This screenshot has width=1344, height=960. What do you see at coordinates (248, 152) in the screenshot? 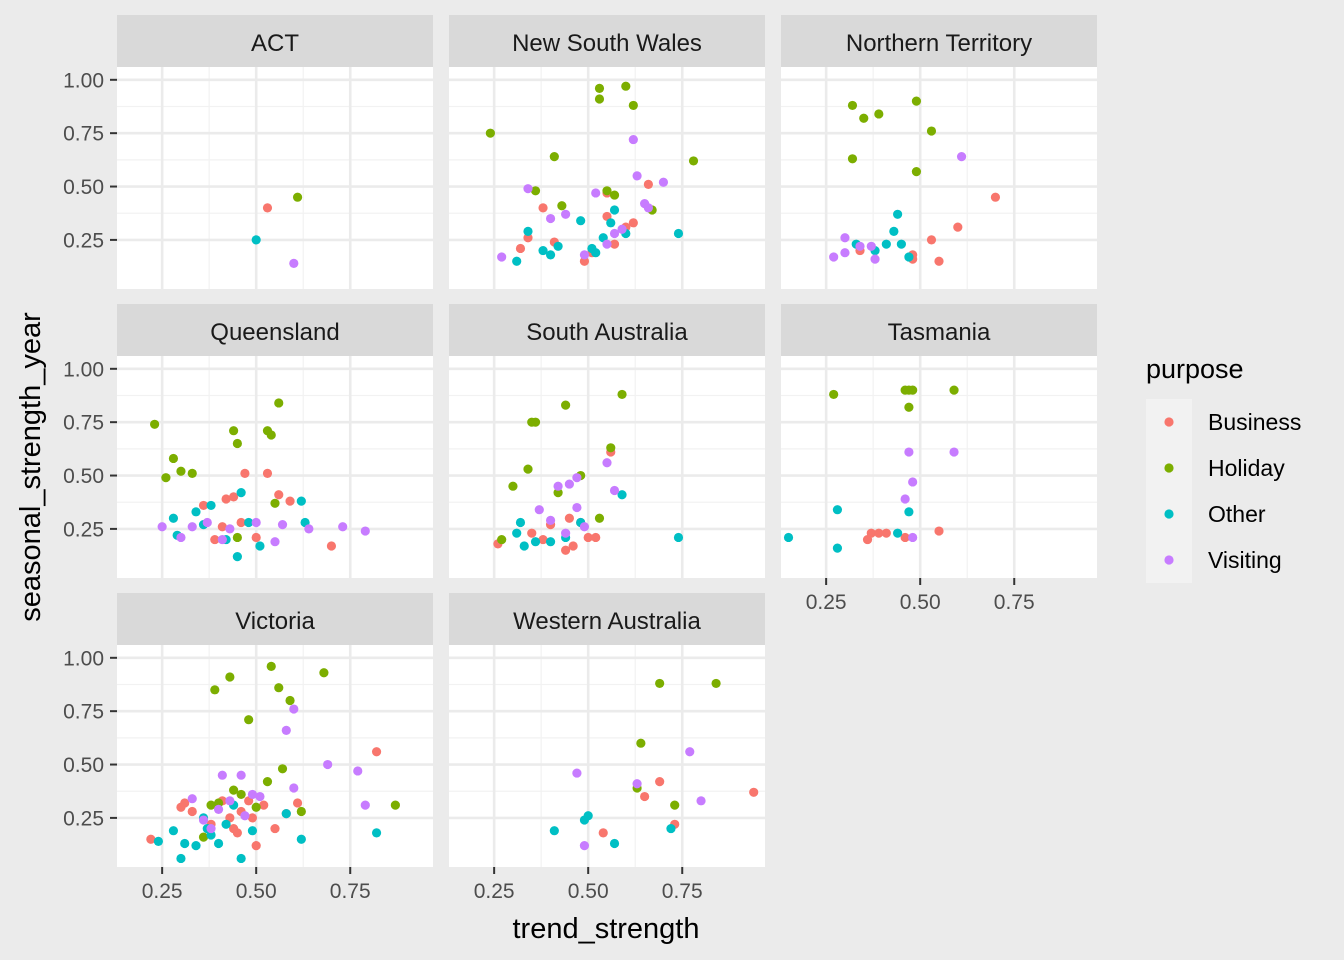
I see `facet-panel: ACT 0.25 0.50 0.75 1.00` at bounding box center [248, 152].